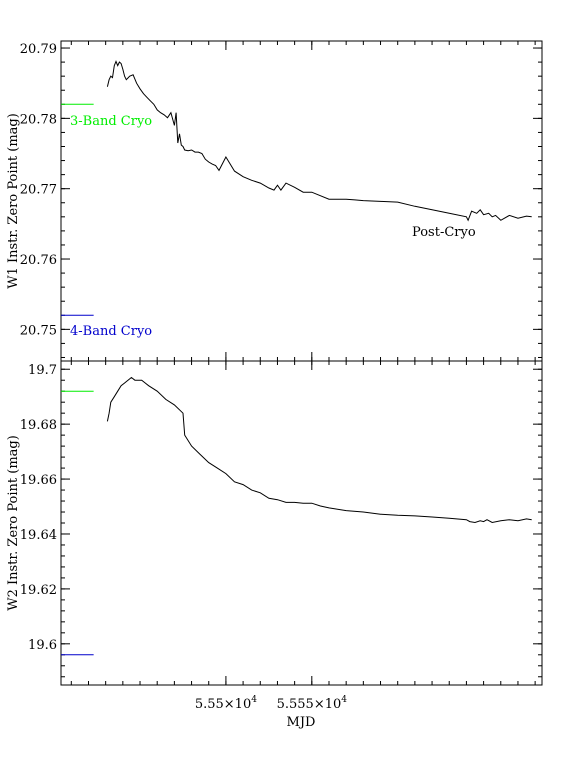 The image size is (572, 762). Describe the element at coordinates (77, 523) in the screenshot. I see `w2-reference-lines` at that location.